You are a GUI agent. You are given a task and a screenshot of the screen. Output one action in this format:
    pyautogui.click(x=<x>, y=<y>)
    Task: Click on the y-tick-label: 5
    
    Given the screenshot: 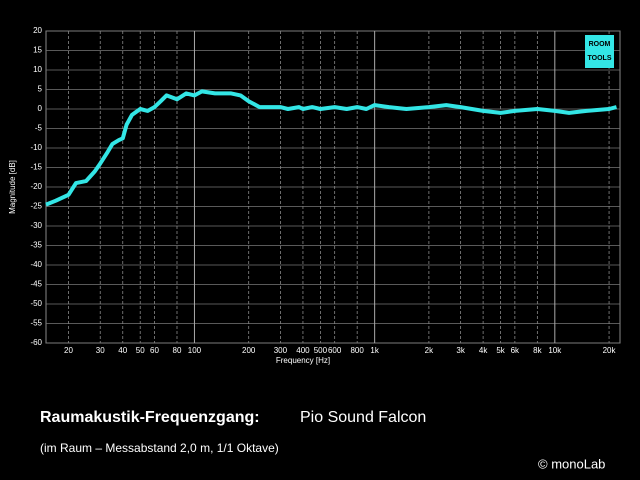 What is the action you would take?
    pyautogui.click(x=40, y=89)
    